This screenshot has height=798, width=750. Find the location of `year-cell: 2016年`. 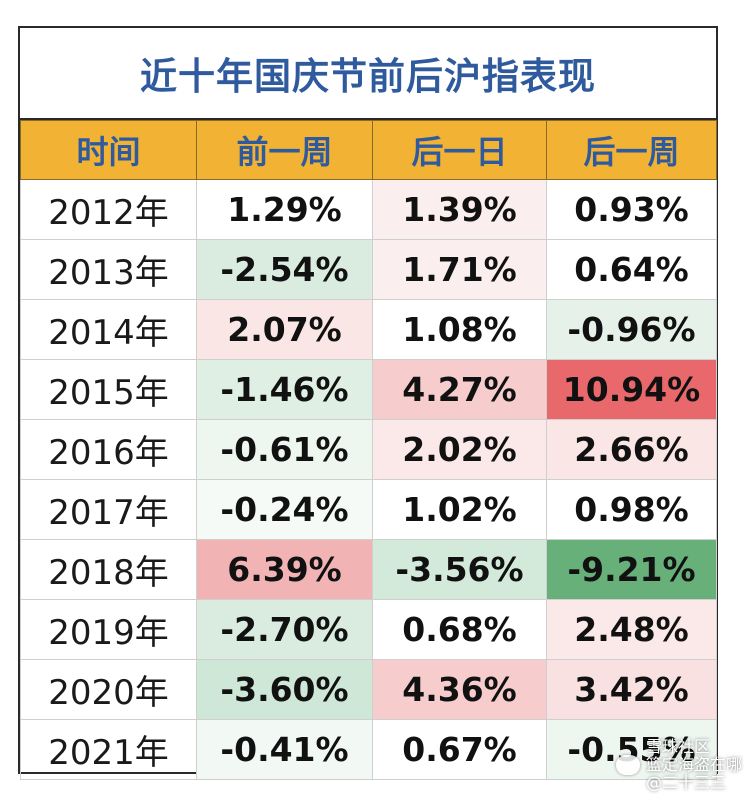

year-cell: 2016年 is located at coordinates (108, 449).